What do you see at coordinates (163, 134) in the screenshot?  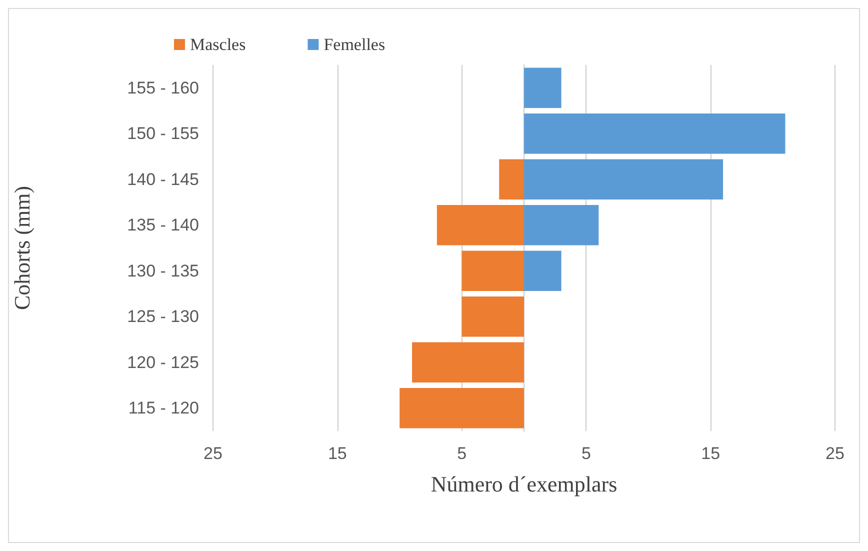 I see `y-tick-label: 150 - 155` at bounding box center [163, 134].